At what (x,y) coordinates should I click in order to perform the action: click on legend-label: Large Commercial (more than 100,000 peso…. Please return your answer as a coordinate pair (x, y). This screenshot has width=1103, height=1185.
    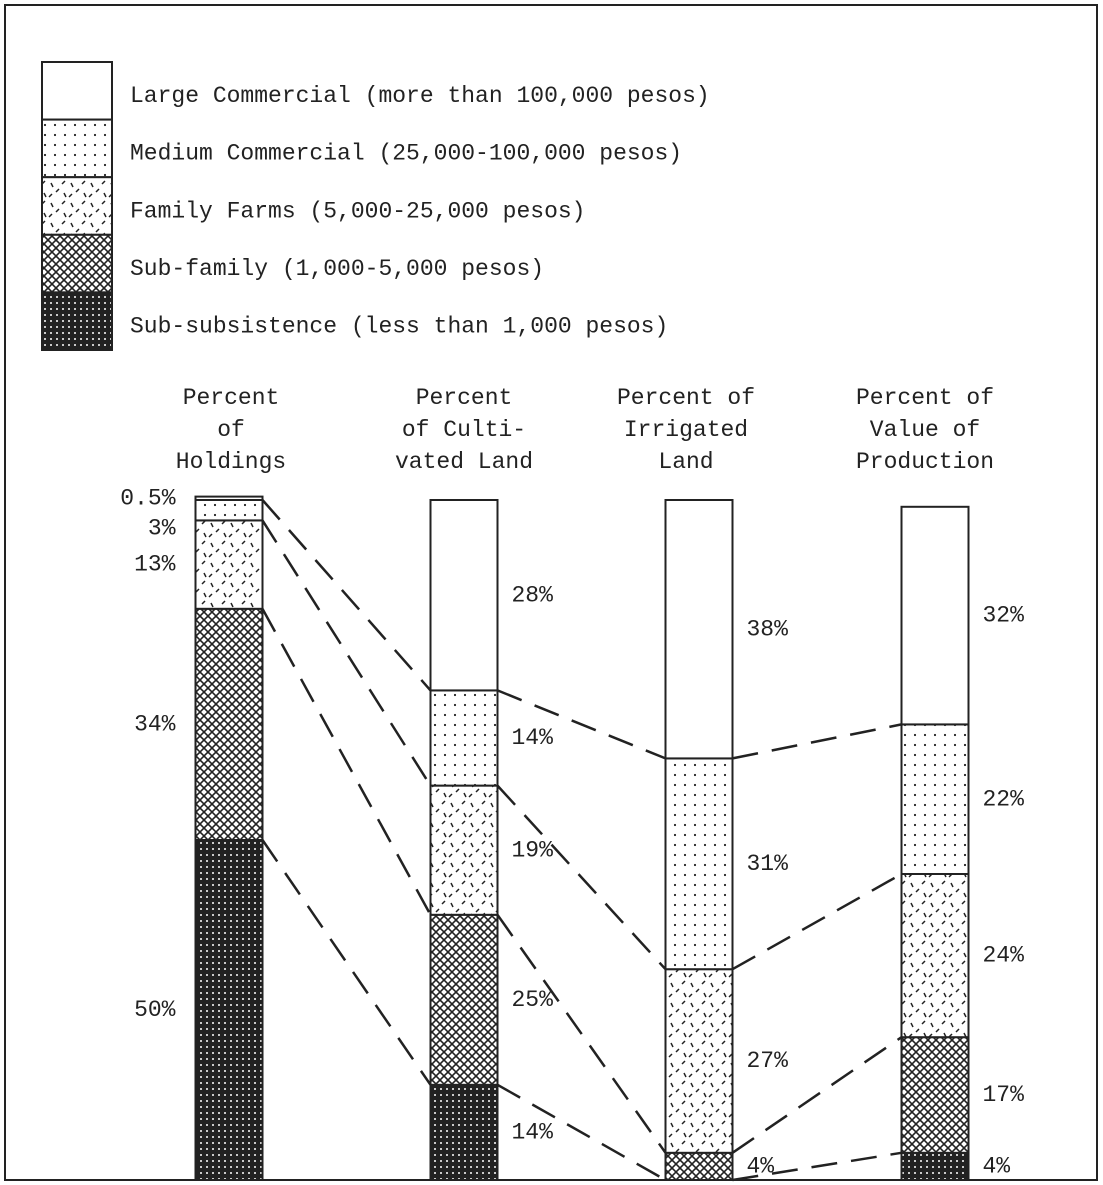
    Looking at the image, I should click on (420, 96).